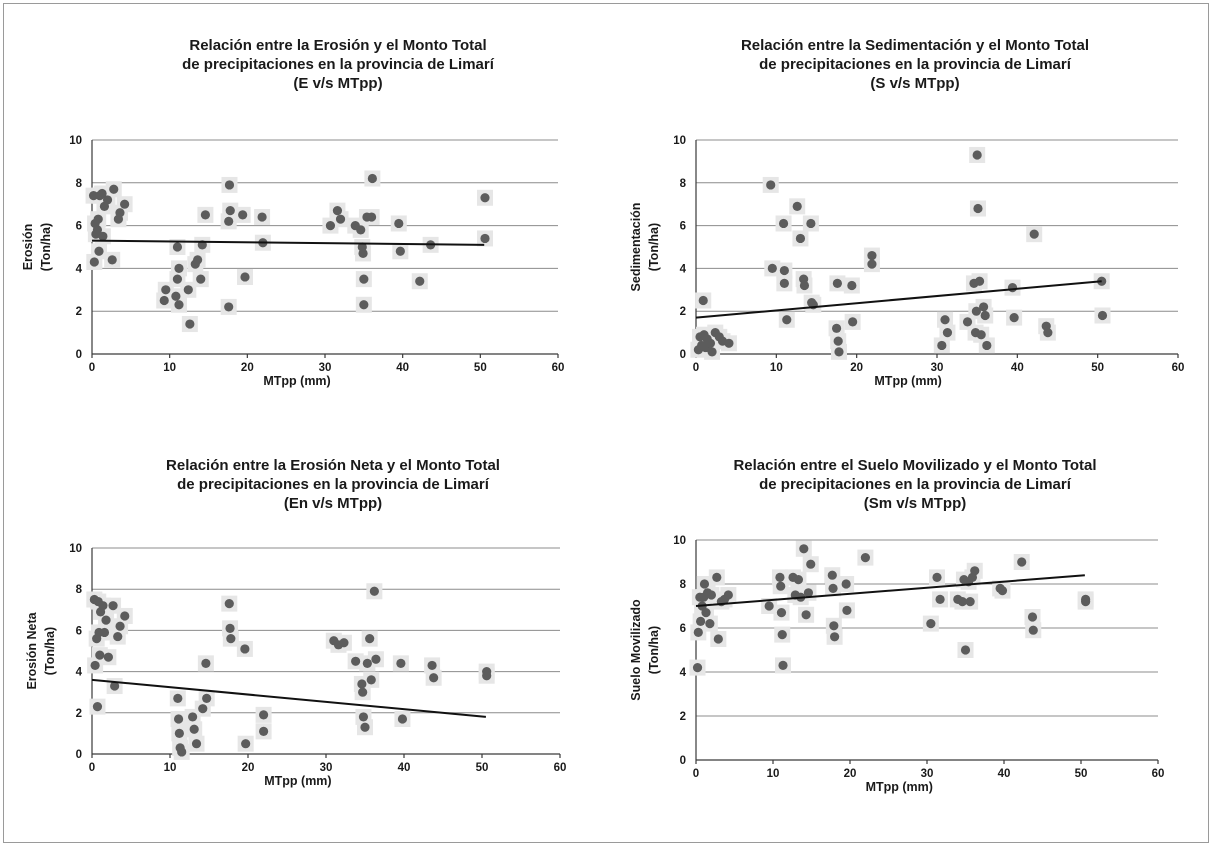 The height and width of the screenshot is (848, 1214). Describe the element at coordinates (683, 184) in the screenshot. I see `y-tick-label: 8` at that location.